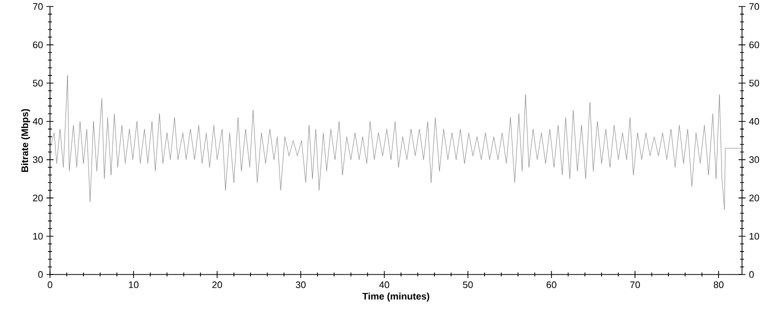 The height and width of the screenshot is (326, 771). What do you see at coordinates (754, 121) in the screenshot?
I see `y2-tick-label: 40` at bounding box center [754, 121].